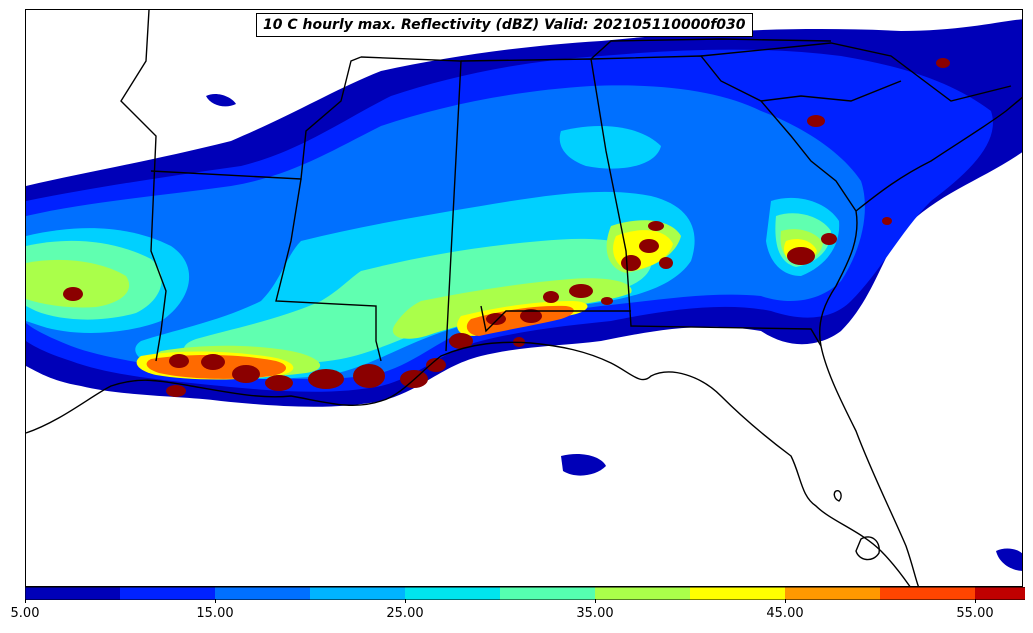  I want to click on echo-region-cyan, so click(610, 147).